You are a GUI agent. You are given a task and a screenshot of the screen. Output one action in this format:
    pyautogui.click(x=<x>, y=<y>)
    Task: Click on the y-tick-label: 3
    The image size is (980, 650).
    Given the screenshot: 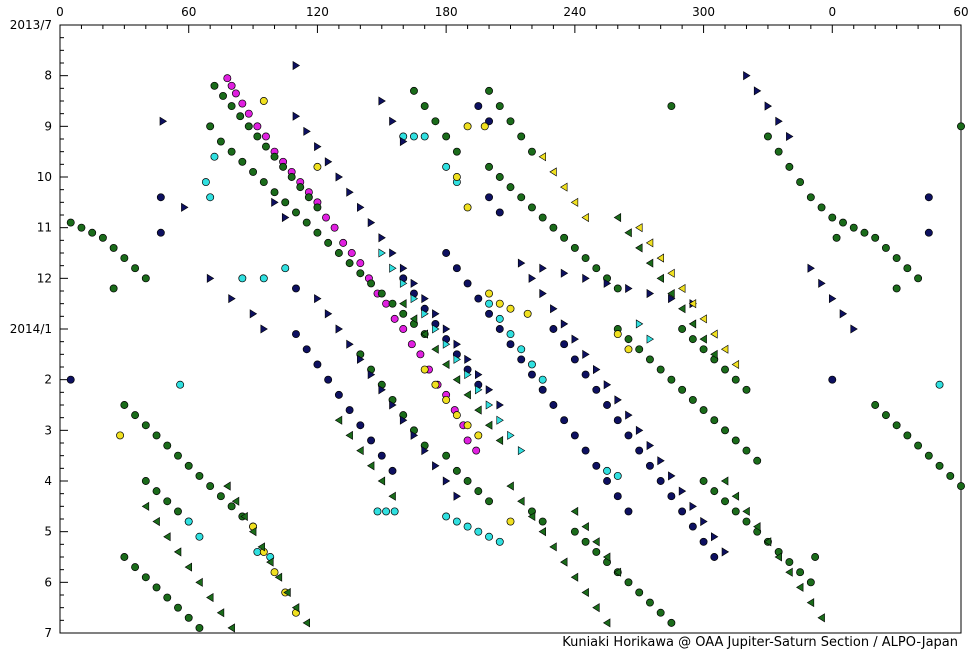 What is the action you would take?
    pyautogui.click(x=48, y=430)
    